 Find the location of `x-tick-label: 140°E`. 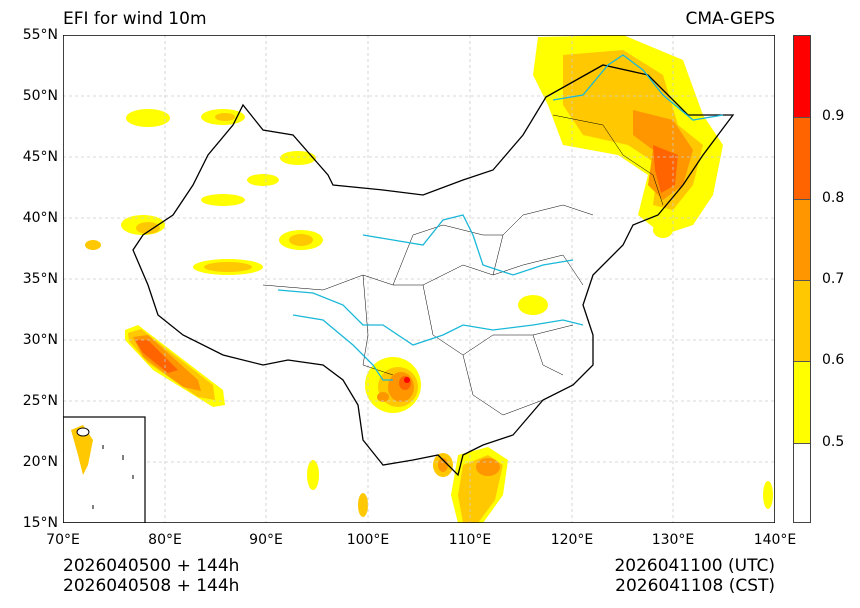

x-tick-label: 140°E is located at coordinates (775, 540).